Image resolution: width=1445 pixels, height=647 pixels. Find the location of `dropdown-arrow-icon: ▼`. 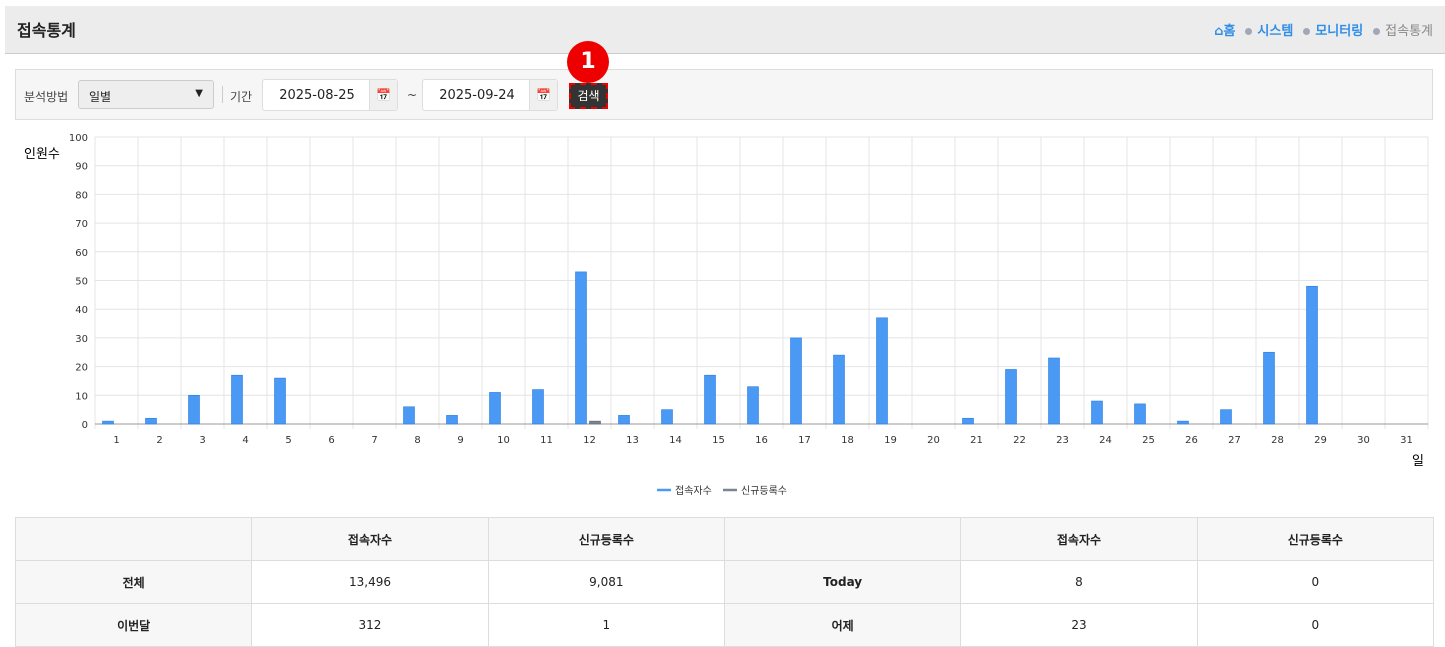

dropdown-arrow-icon: ▼ is located at coordinates (199, 93).